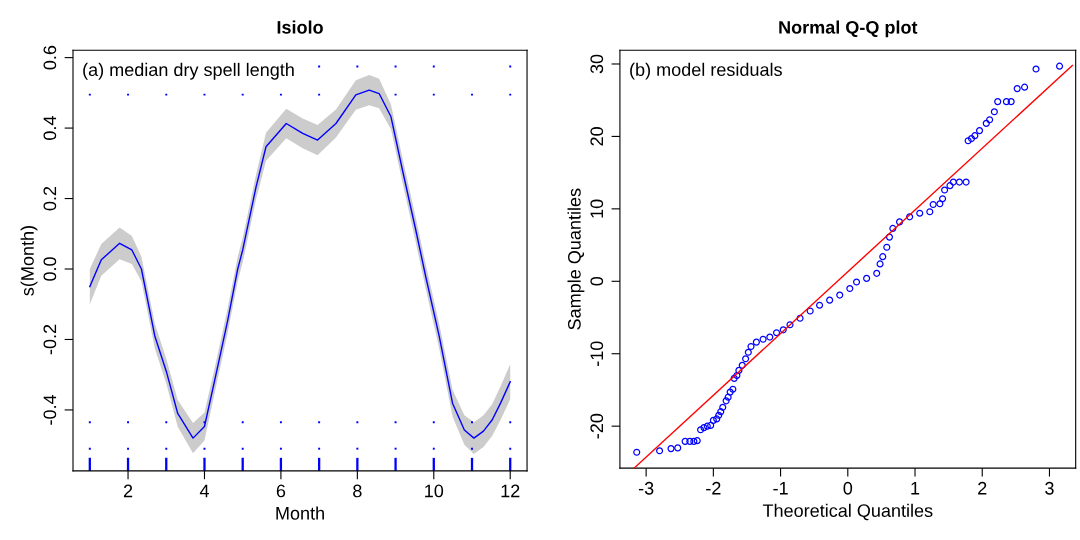  Describe the element at coordinates (50, 198) in the screenshot. I see `y-tick-label: 0.2` at that location.